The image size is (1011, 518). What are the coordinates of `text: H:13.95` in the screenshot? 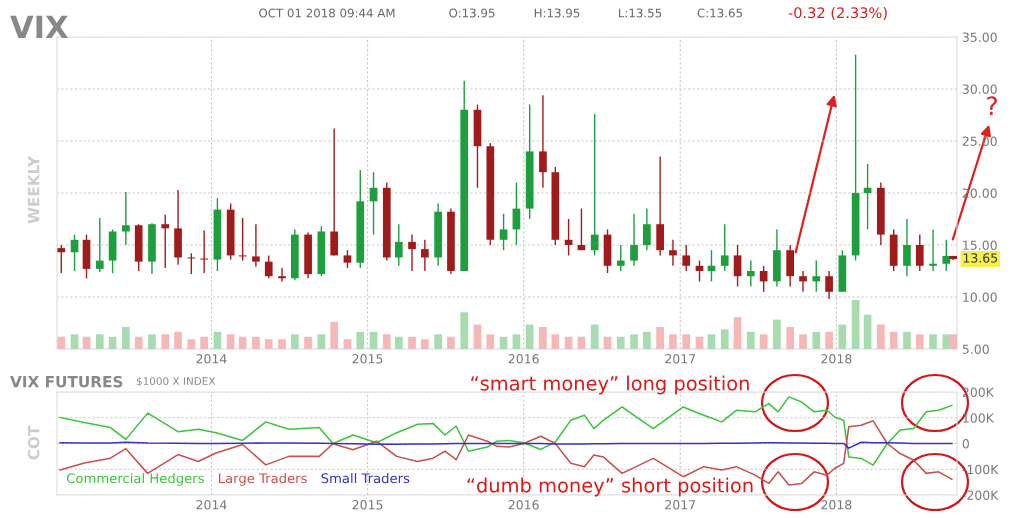 It's located at (557, 13).